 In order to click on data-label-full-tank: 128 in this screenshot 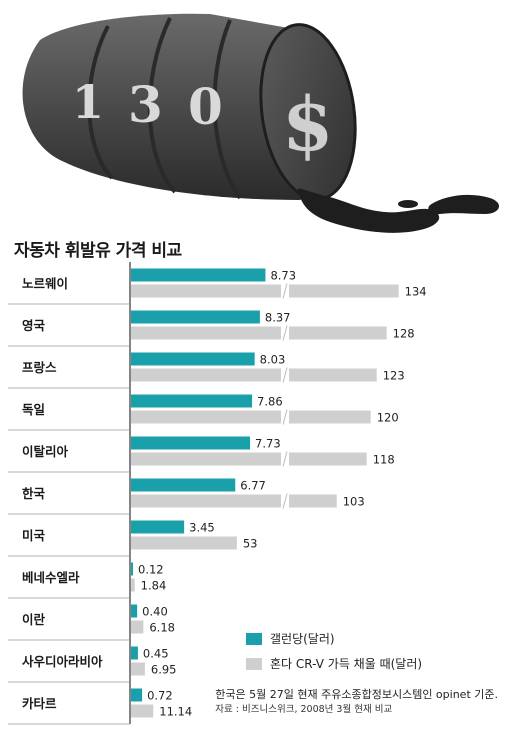, I will do `click(404, 334)`.